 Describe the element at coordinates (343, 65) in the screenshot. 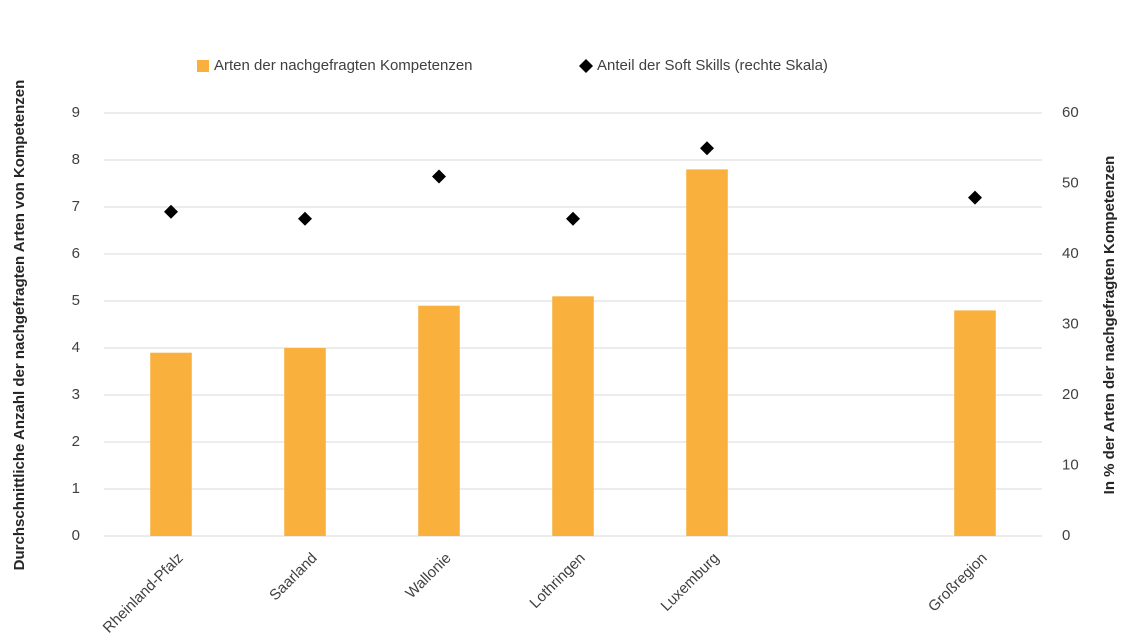

I see `legend-label: Arten der nachgefragten Kompetenzen` at that location.